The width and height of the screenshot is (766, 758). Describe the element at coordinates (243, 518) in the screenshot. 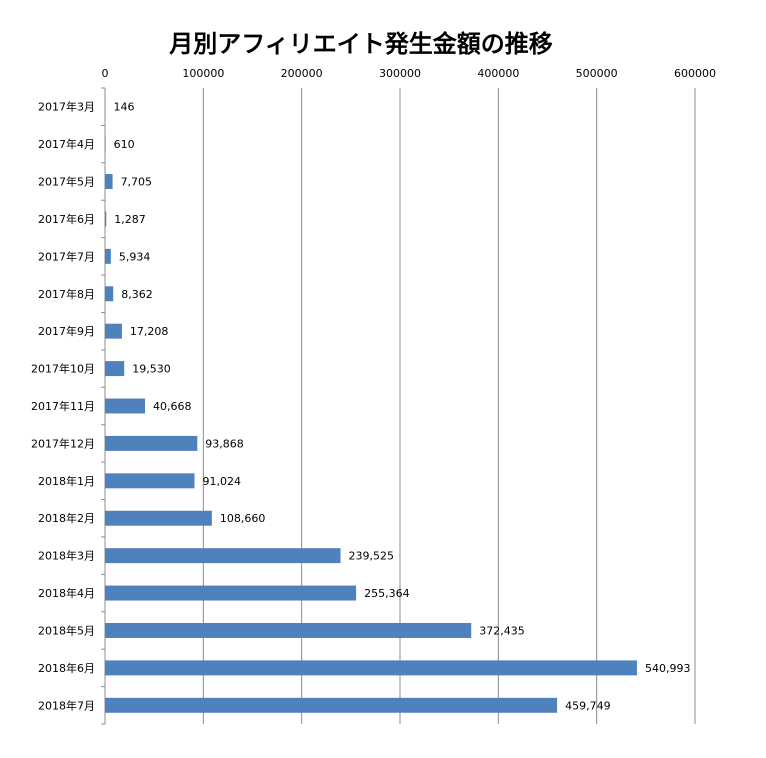

I see `data-label: 108,660` at that location.